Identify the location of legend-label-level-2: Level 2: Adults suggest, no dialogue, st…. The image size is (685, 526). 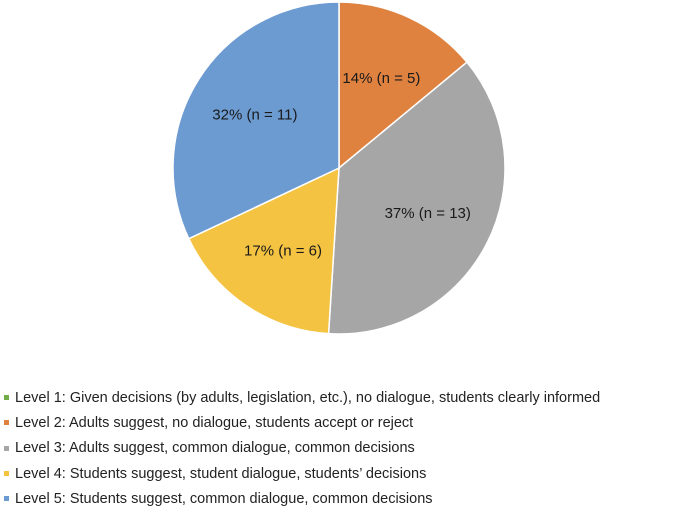
(214, 422).